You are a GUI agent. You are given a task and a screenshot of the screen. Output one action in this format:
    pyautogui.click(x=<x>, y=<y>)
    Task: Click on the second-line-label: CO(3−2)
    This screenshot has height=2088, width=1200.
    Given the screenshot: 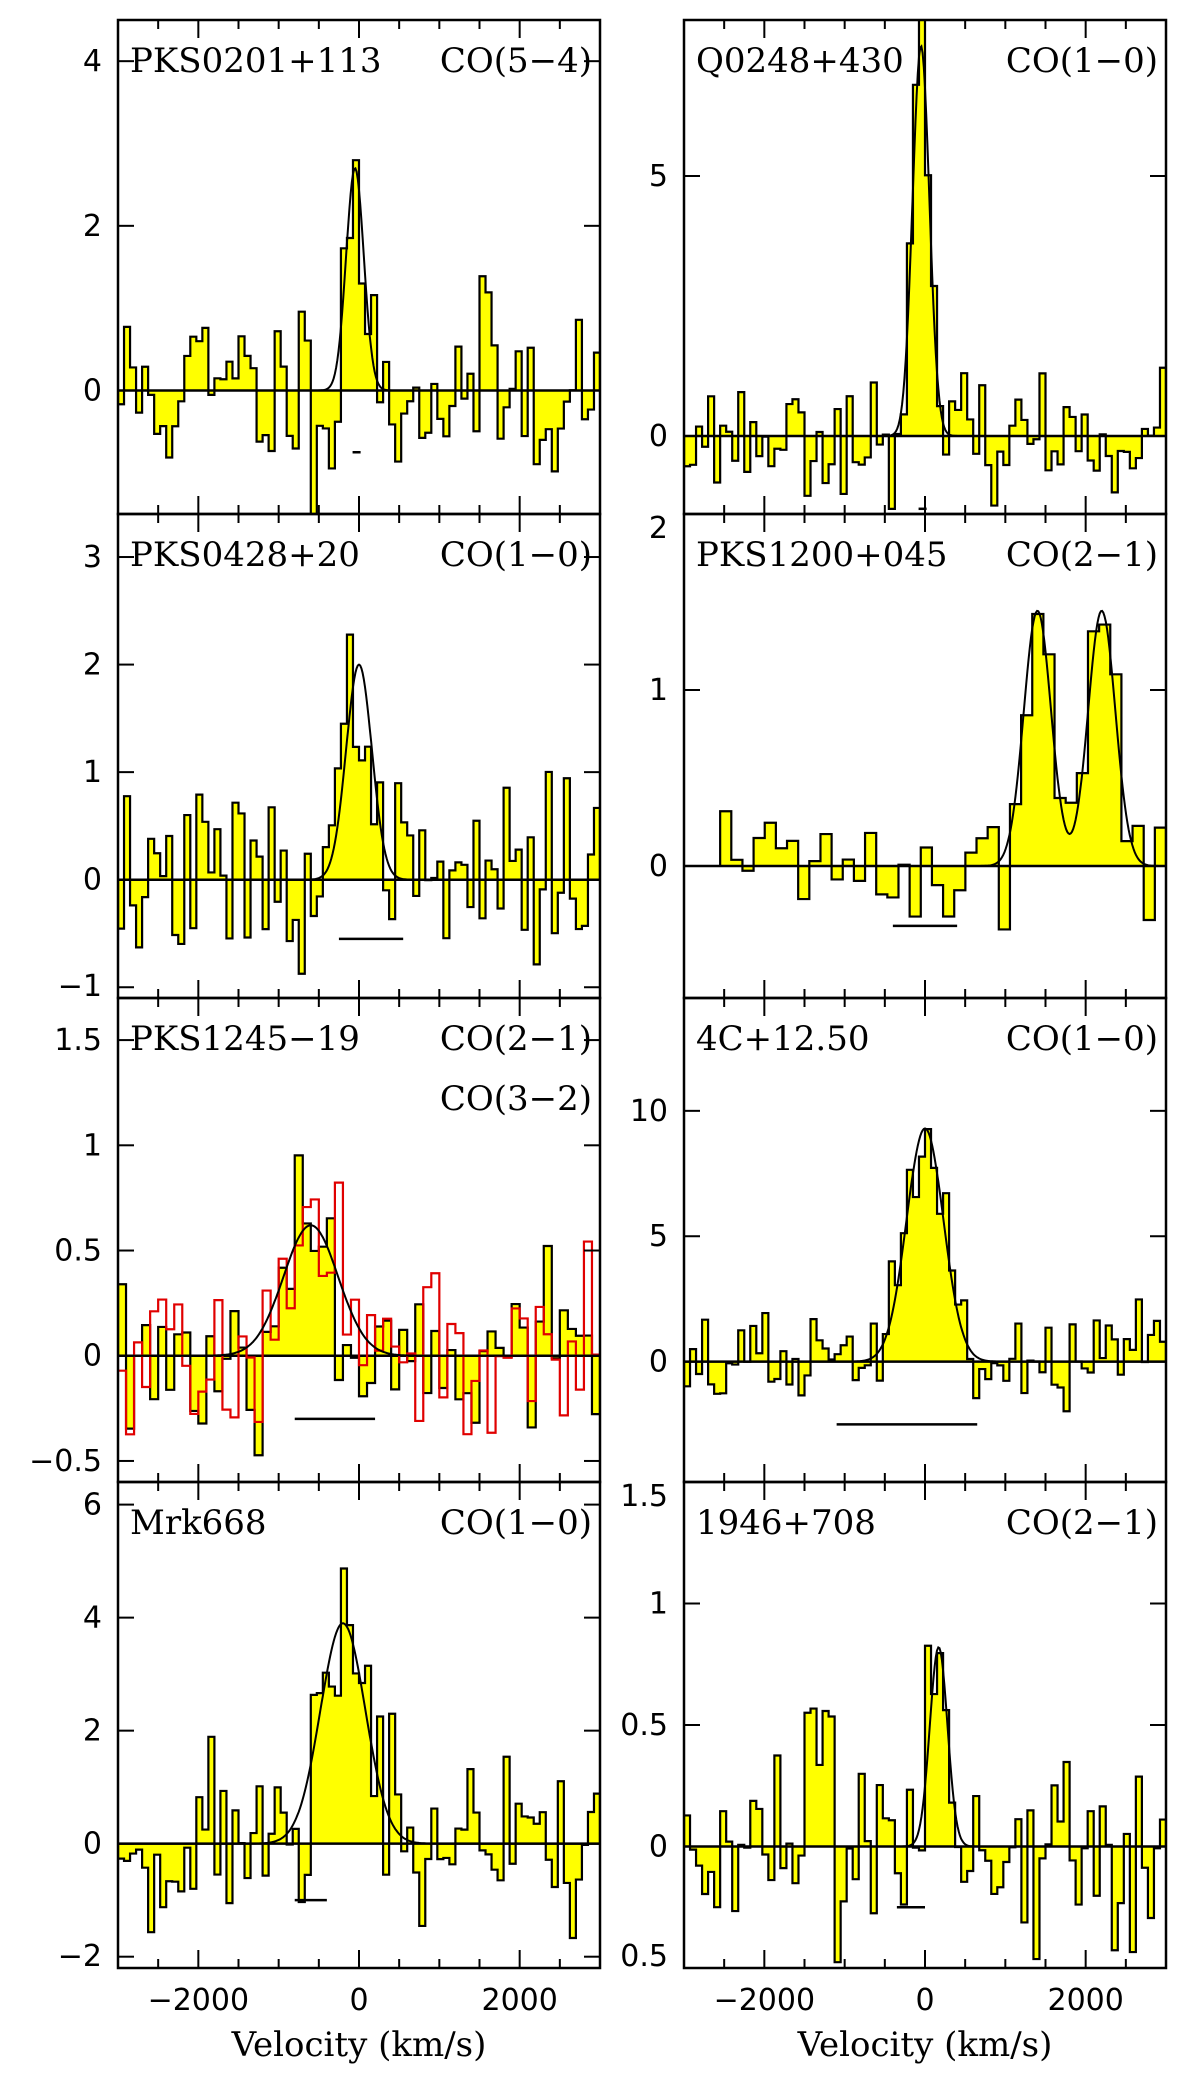 What is the action you would take?
    pyautogui.click(x=516, y=1099)
    